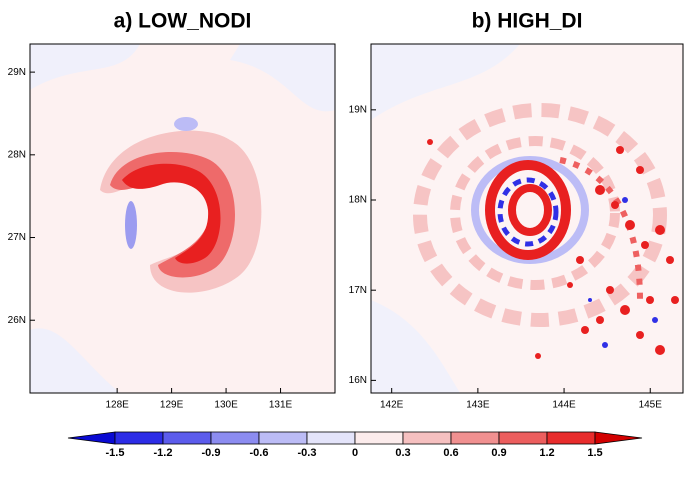  I want to click on panel-title: a) LOW_NODI, so click(183, 21).